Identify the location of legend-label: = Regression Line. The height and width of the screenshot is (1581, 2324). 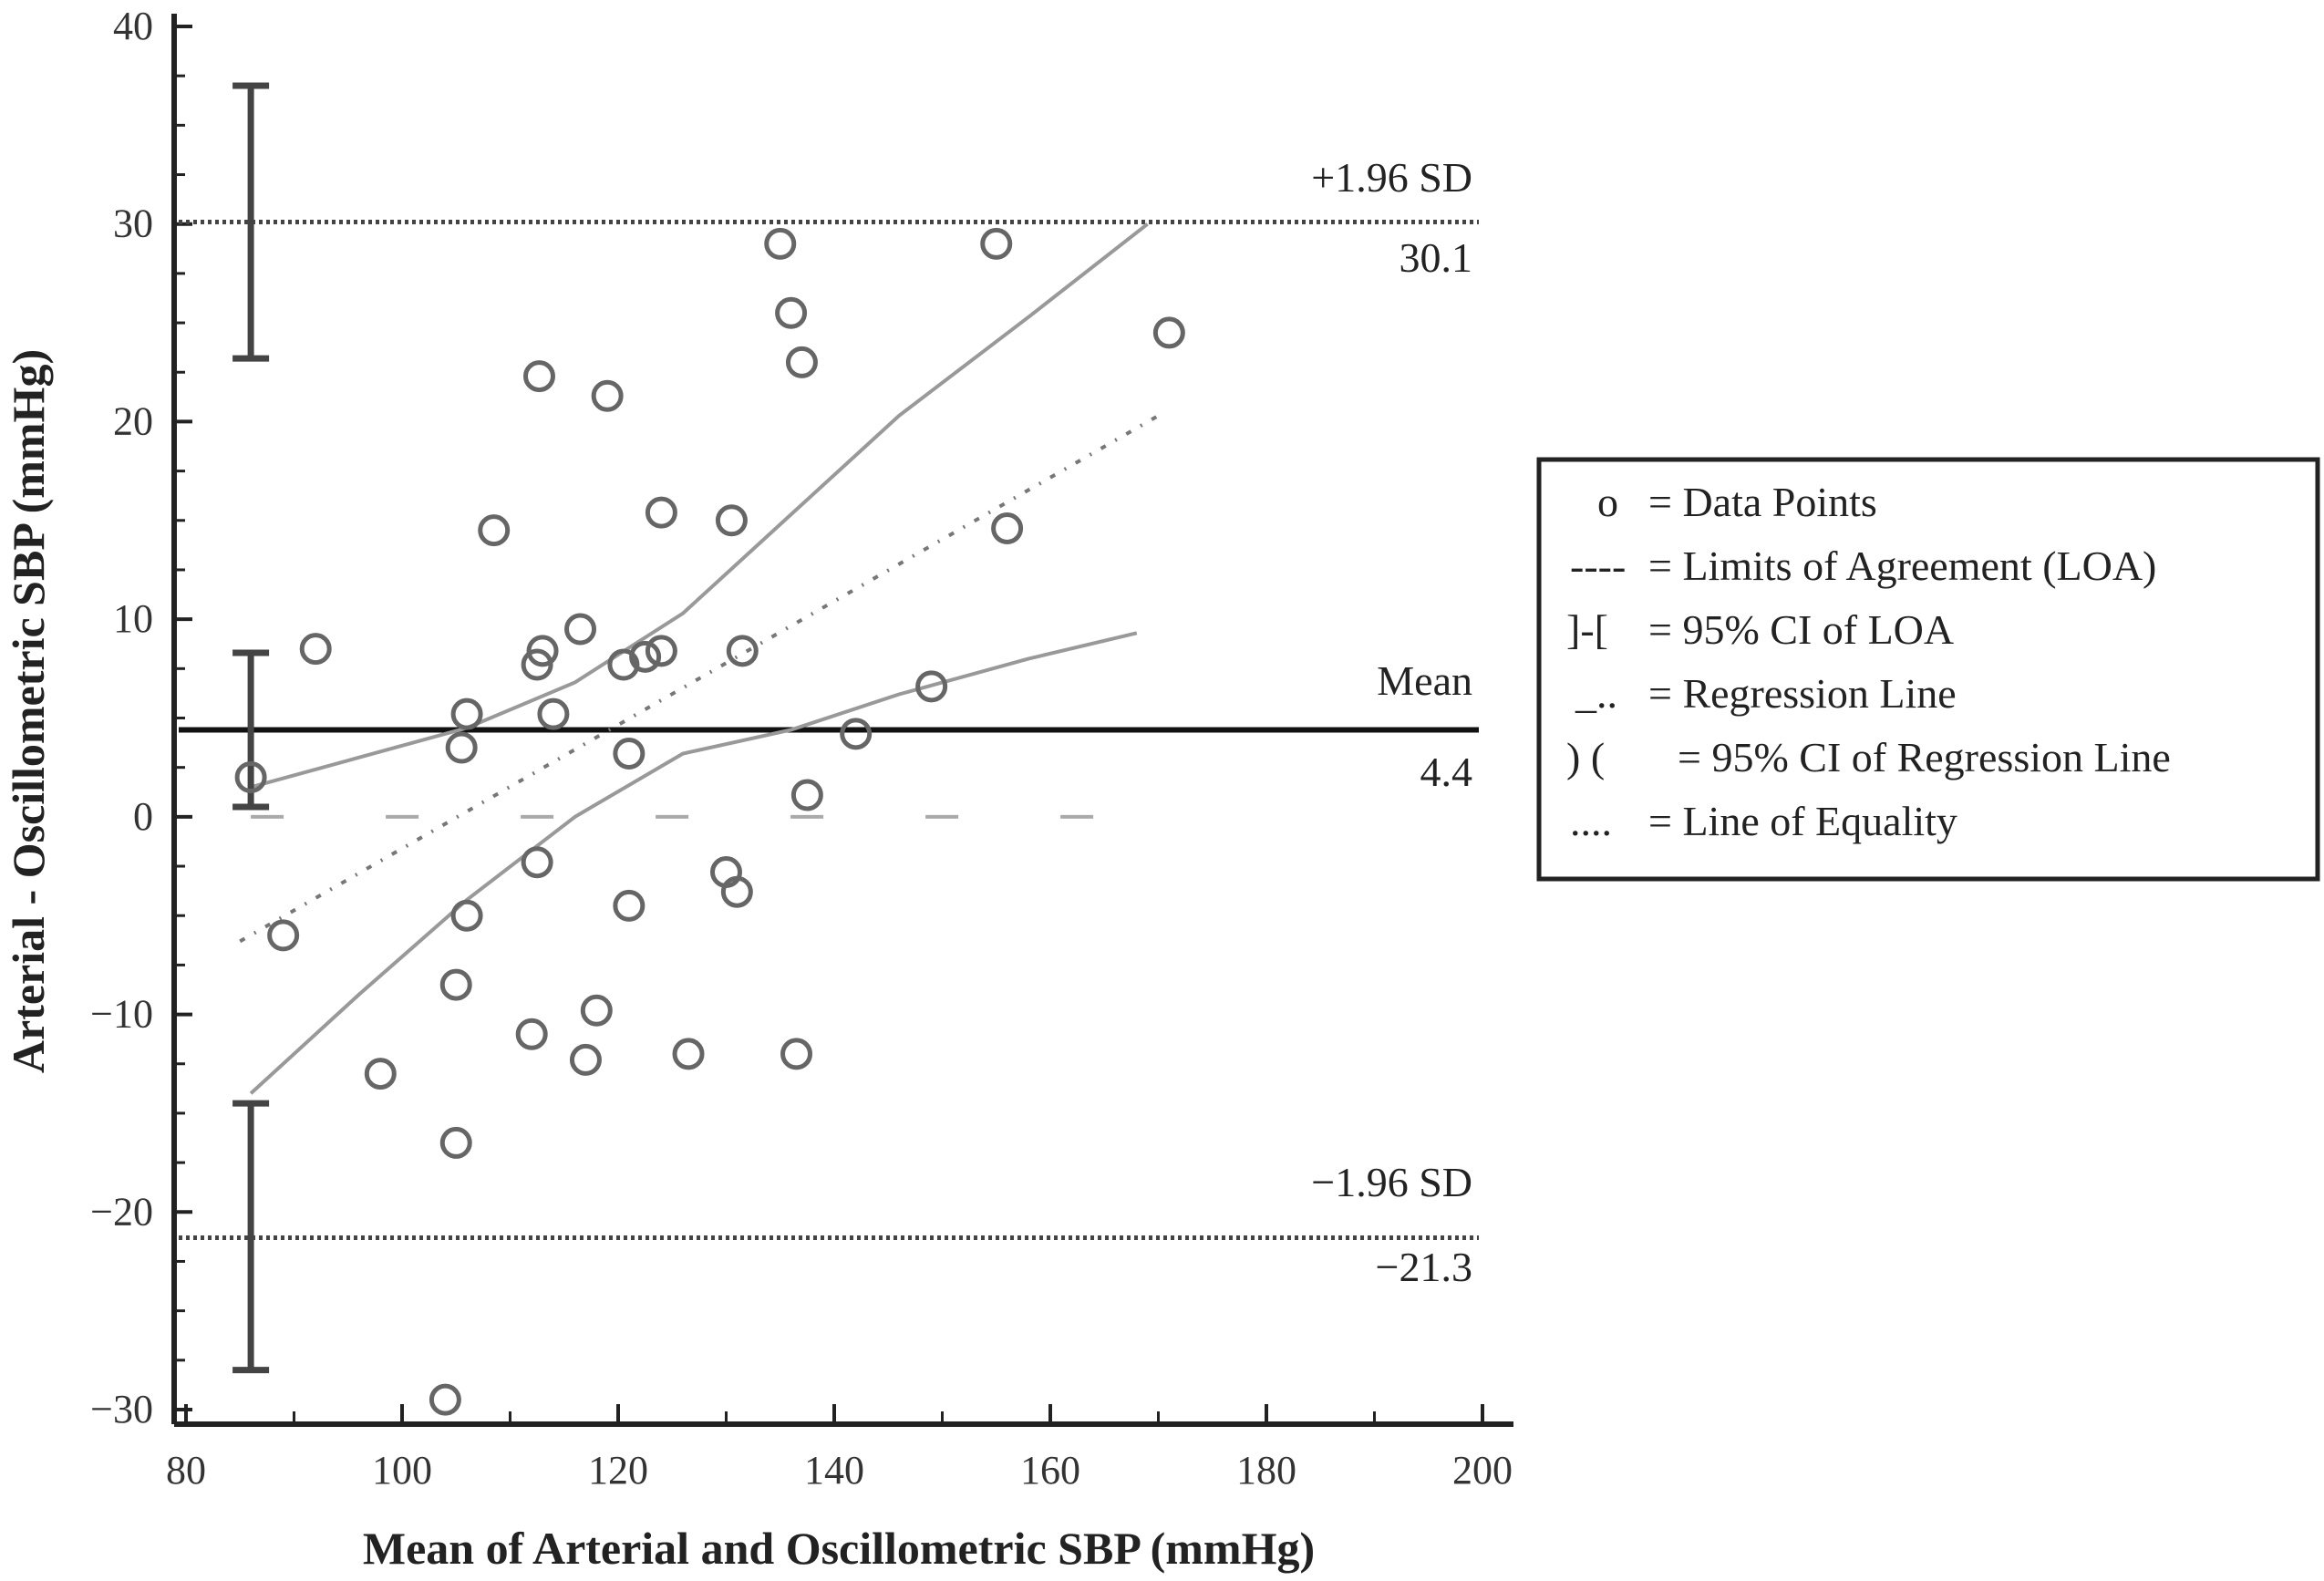
(1802, 693).